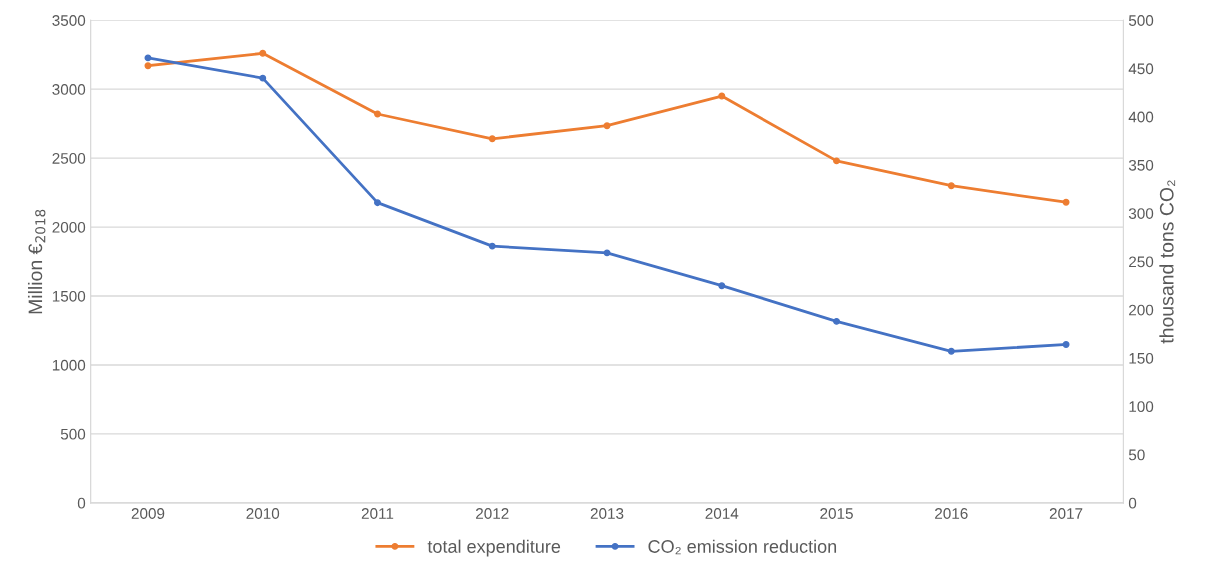  Describe the element at coordinates (1141, 69) in the screenshot. I see `y2-tick-label: 450` at that location.